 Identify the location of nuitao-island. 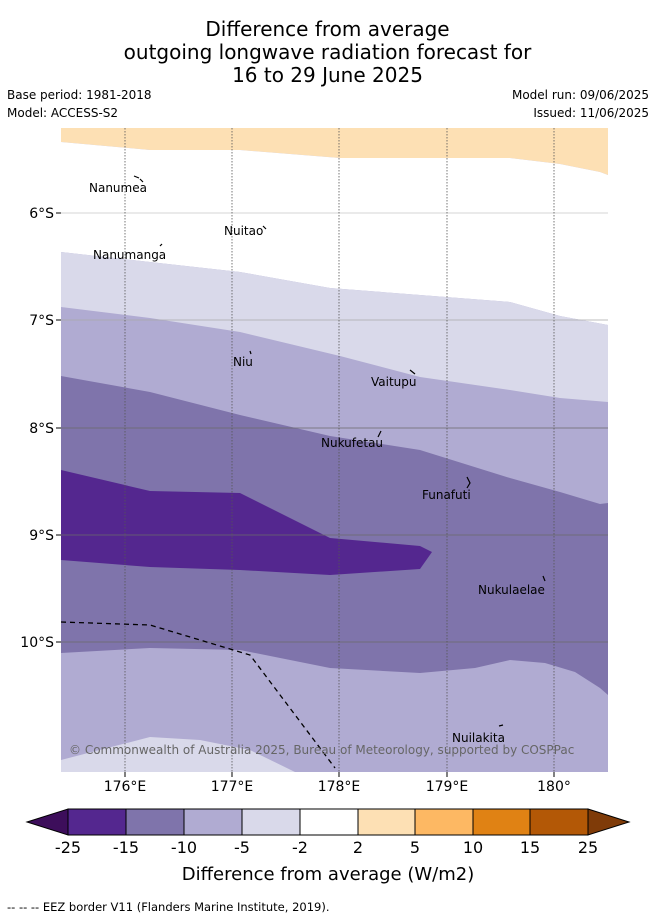
(264, 227).